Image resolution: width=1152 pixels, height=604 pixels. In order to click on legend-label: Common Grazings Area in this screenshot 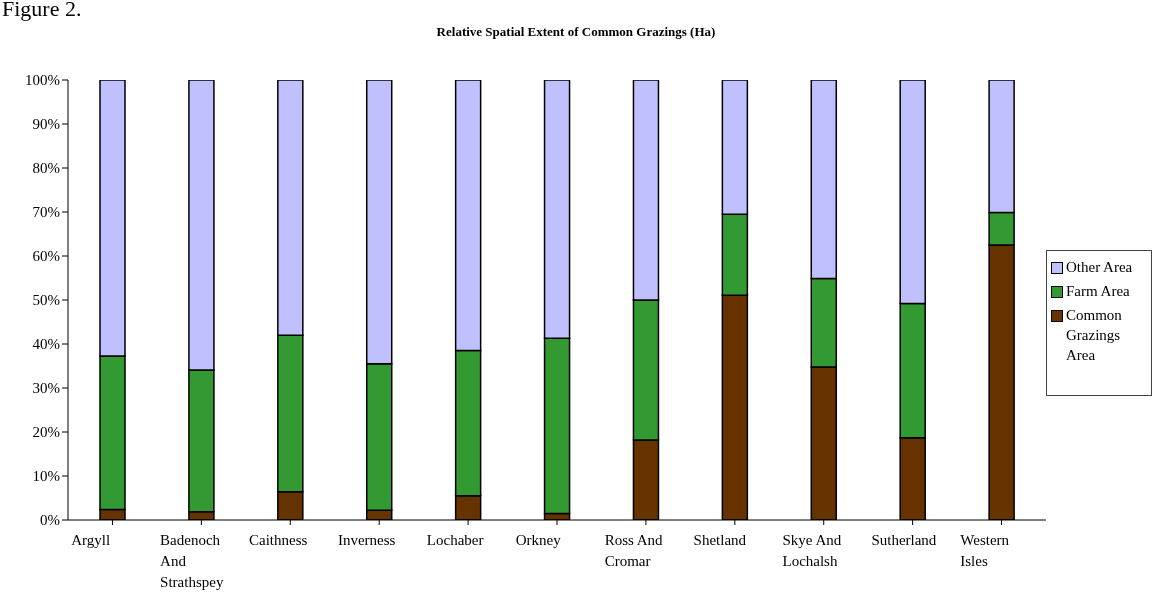, I will do `click(1094, 335)`.